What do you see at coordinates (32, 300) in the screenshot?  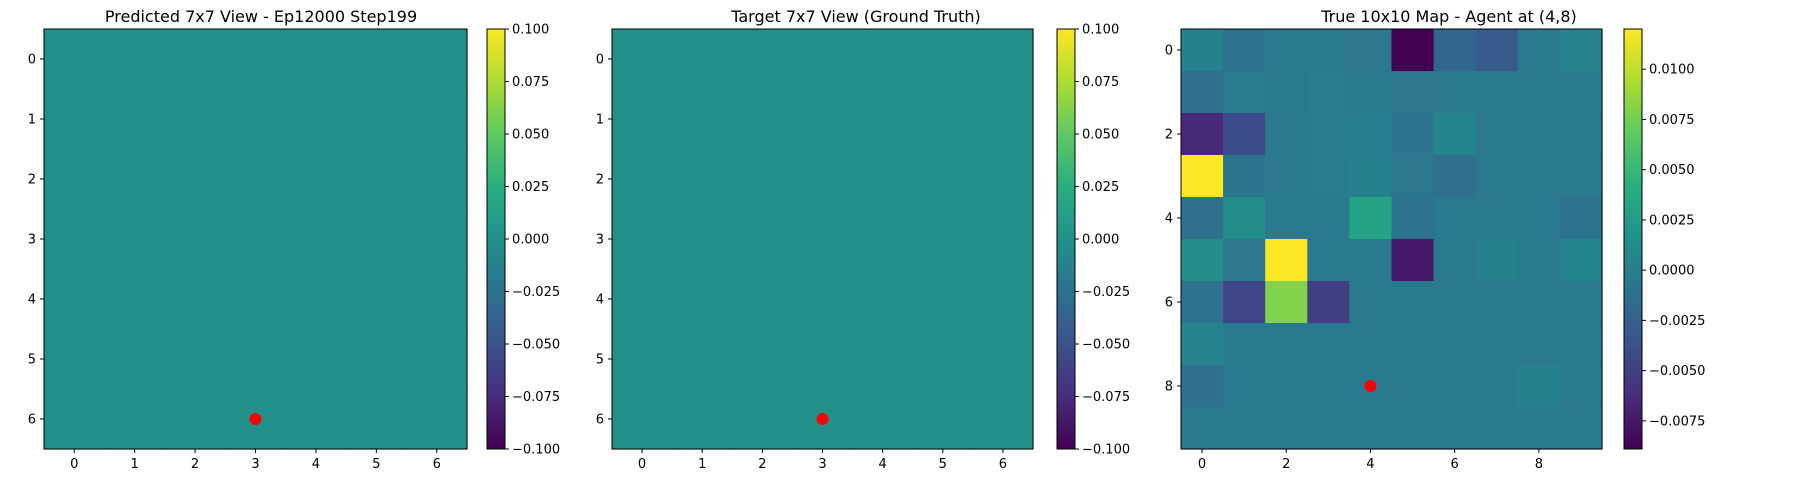 I see `predicted-view-y-tick-label: 4` at bounding box center [32, 300].